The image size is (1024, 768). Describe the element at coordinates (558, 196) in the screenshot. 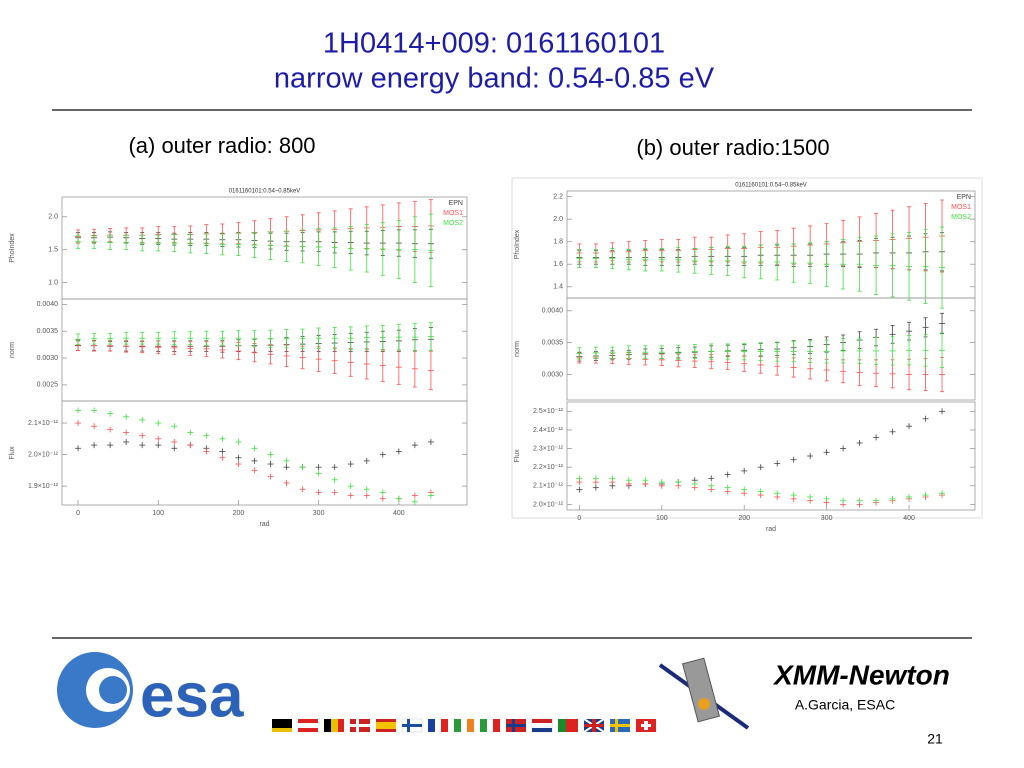

I see `y-tick-label: 2.2` at that location.